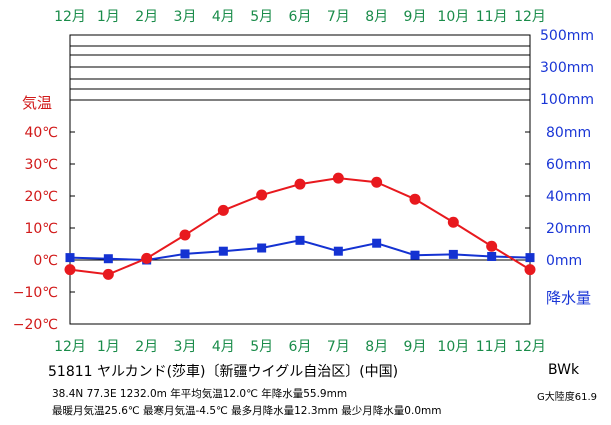  Describe the element at coordinates (185, 17) in the screenshot. I see `month-label-top: 3月` at that location.